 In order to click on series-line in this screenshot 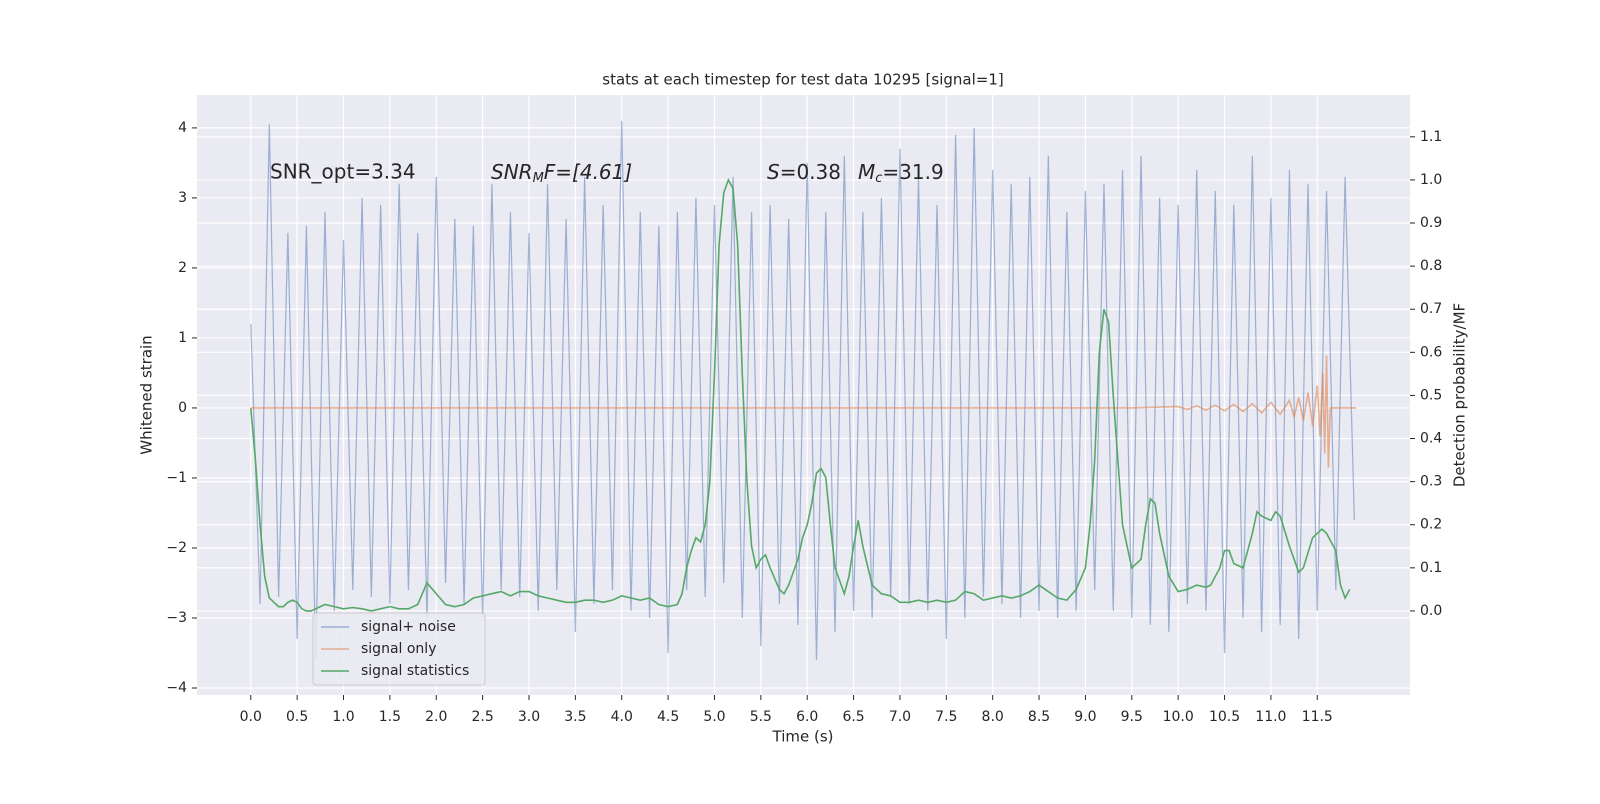, I will do `click(803, 411)`.